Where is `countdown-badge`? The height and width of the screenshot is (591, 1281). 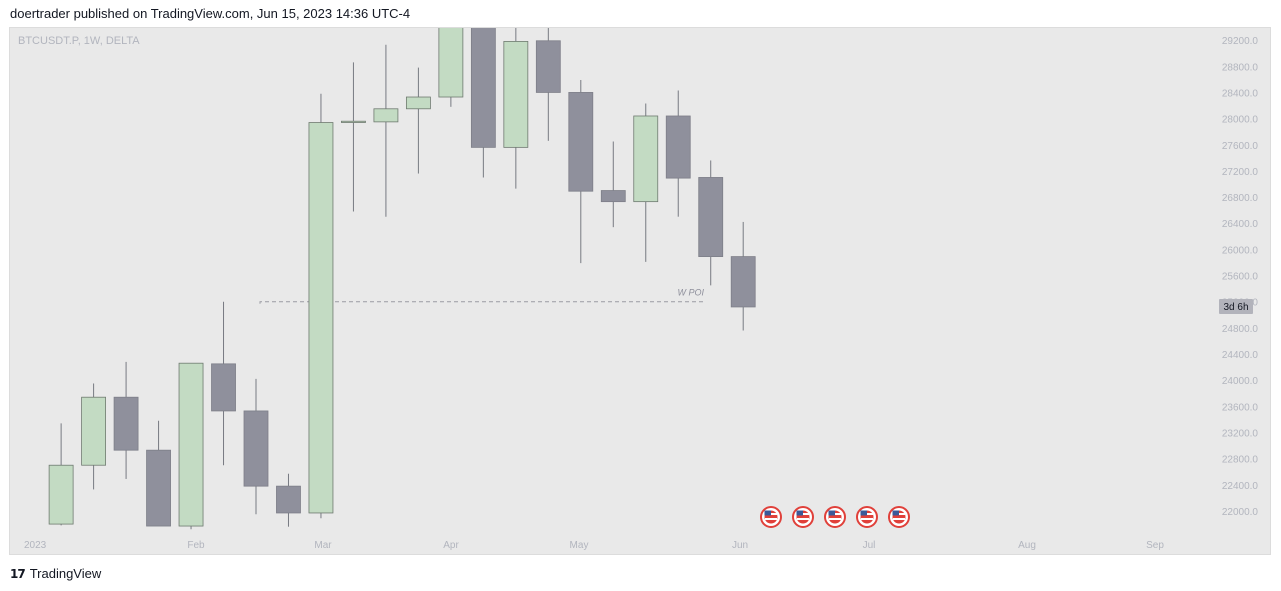
countdown-badge is located at coordinates (1236, 306).